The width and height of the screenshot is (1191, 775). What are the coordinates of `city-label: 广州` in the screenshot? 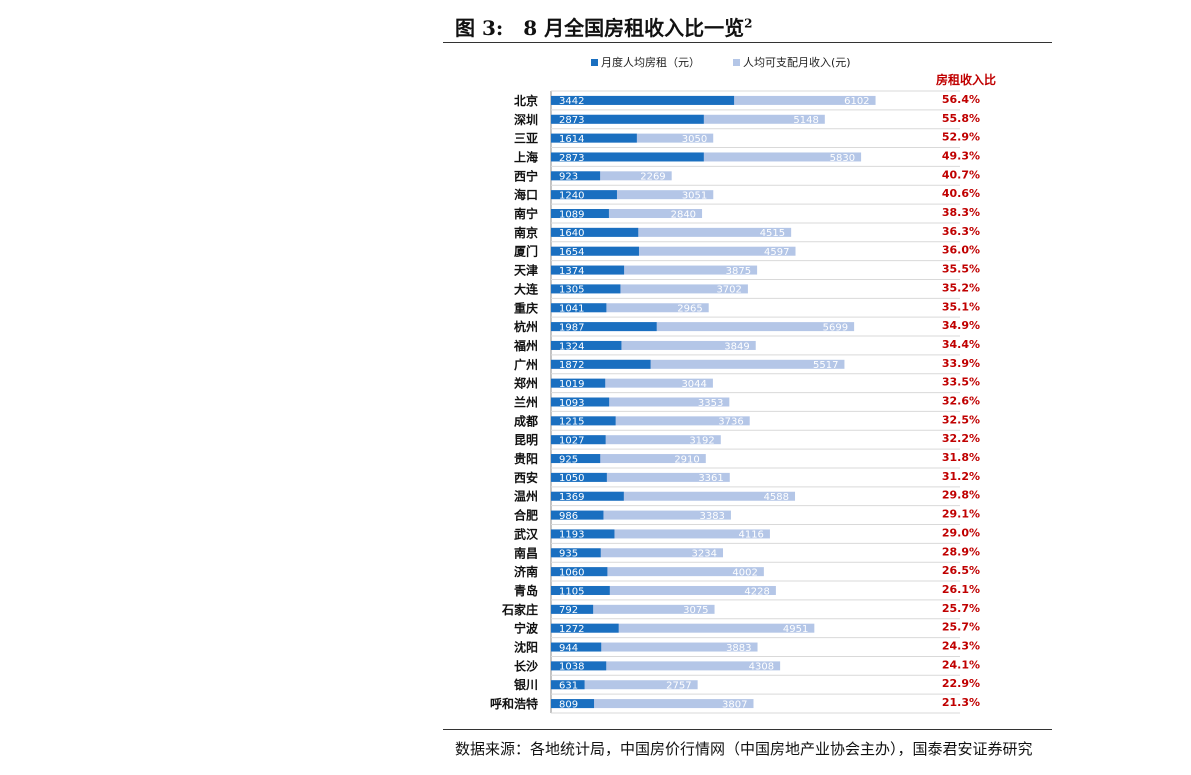 It's located at (526, 364).